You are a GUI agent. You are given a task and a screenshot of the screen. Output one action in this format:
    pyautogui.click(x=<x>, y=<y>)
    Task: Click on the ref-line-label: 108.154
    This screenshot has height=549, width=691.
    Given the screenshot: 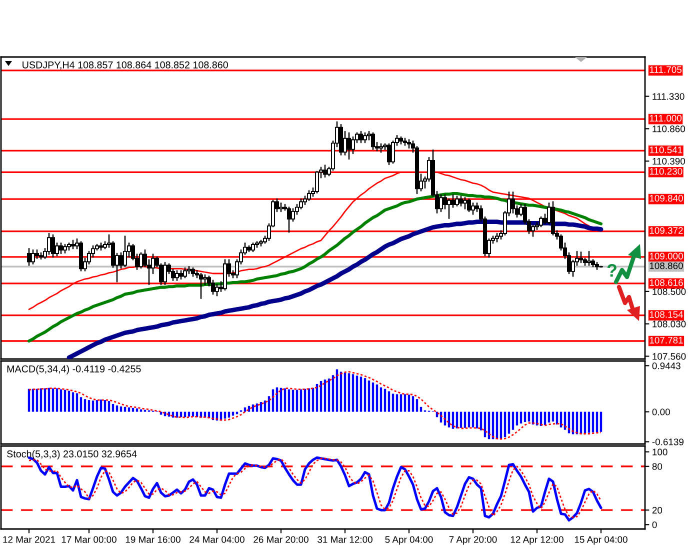 What is the action you would take?
    pyautogui.click(x=667, y=314)
    